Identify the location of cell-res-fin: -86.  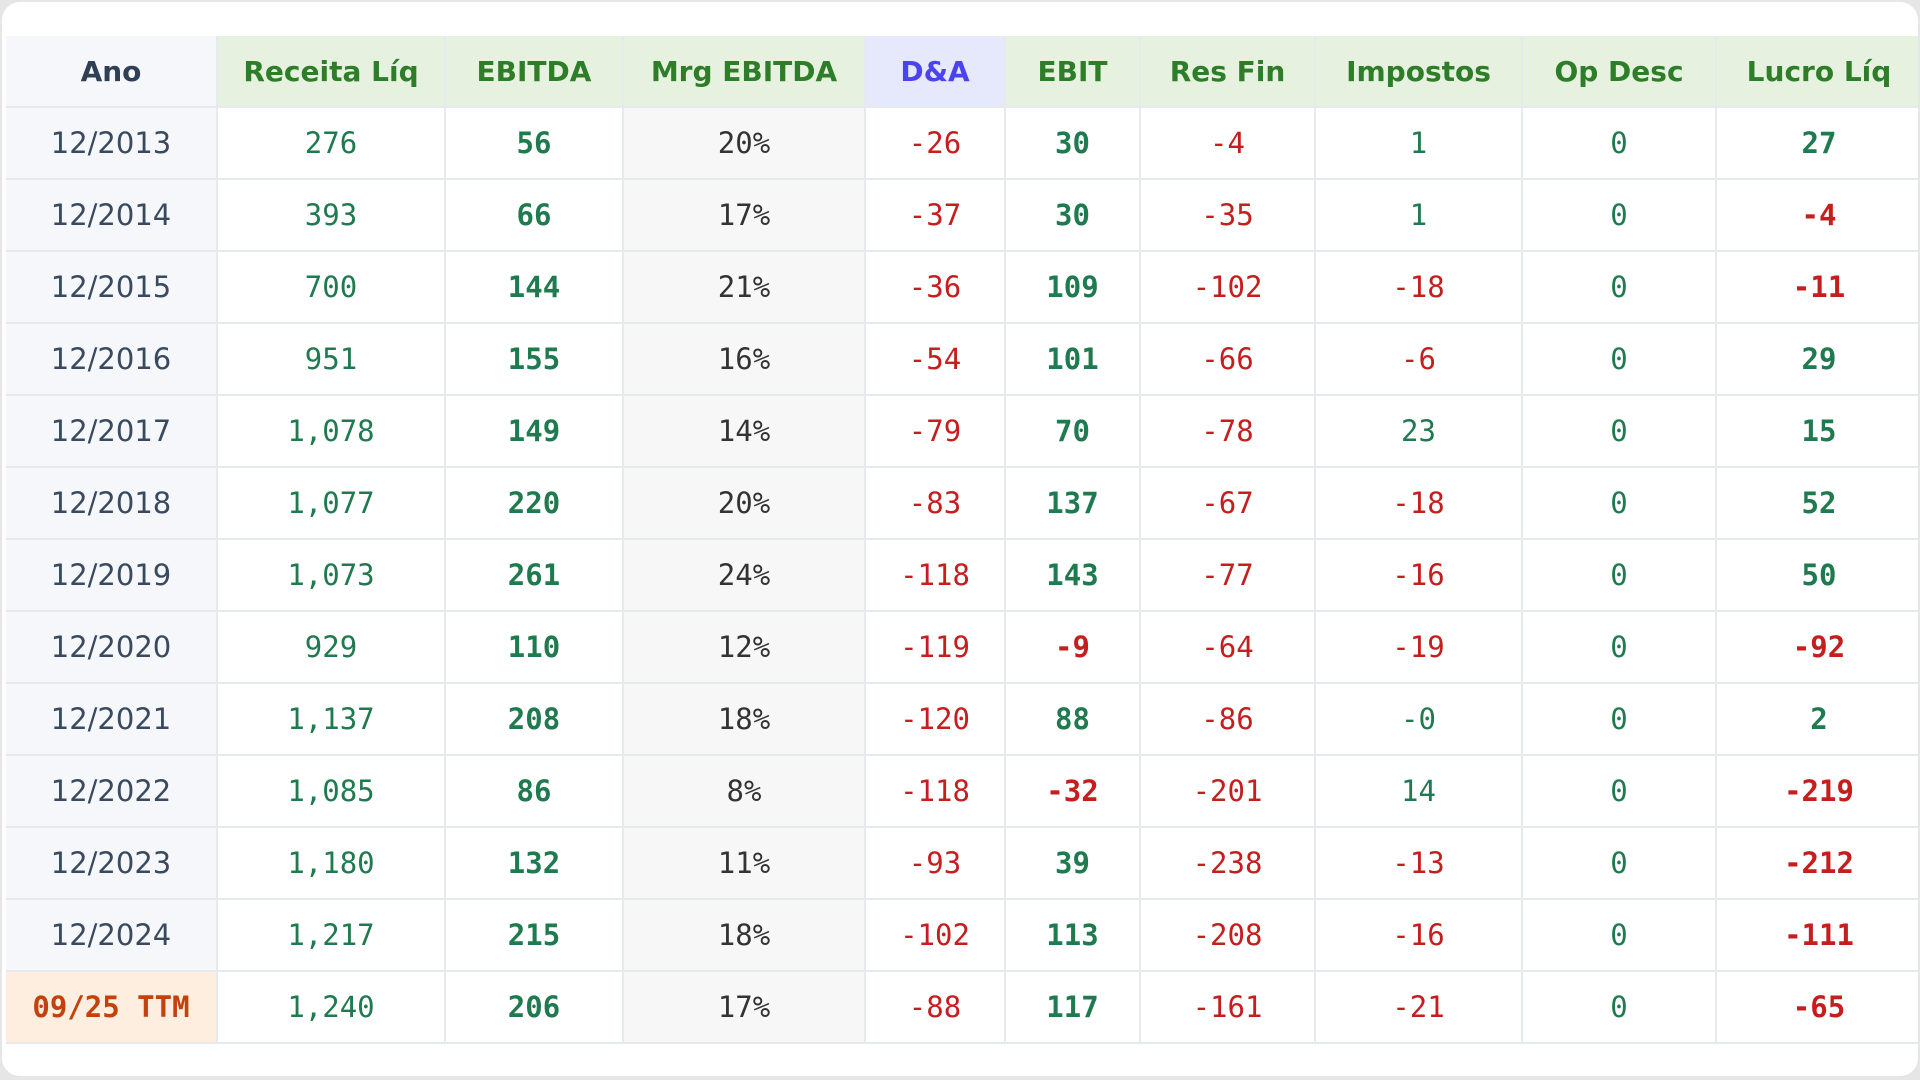
(1228, 719).